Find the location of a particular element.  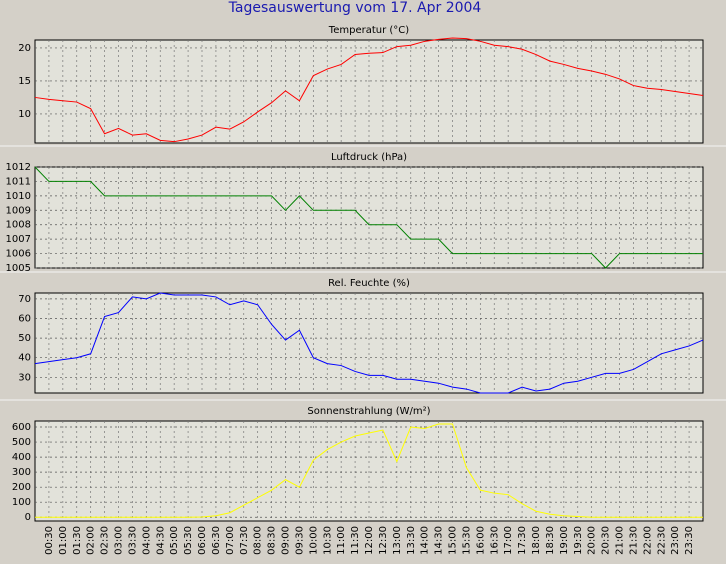

x-tick-label: 21:30 is located at coordinates (633, 540).